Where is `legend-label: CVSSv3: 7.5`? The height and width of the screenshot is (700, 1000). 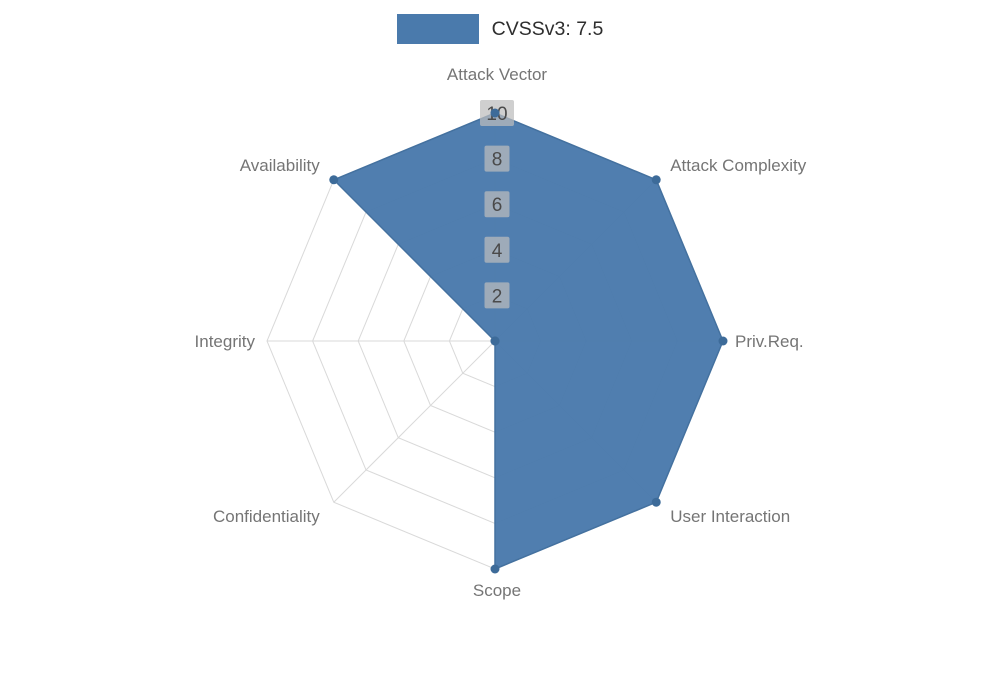 legend-label: CVSSv3: 7.5 is located at coordinates (547, 29).